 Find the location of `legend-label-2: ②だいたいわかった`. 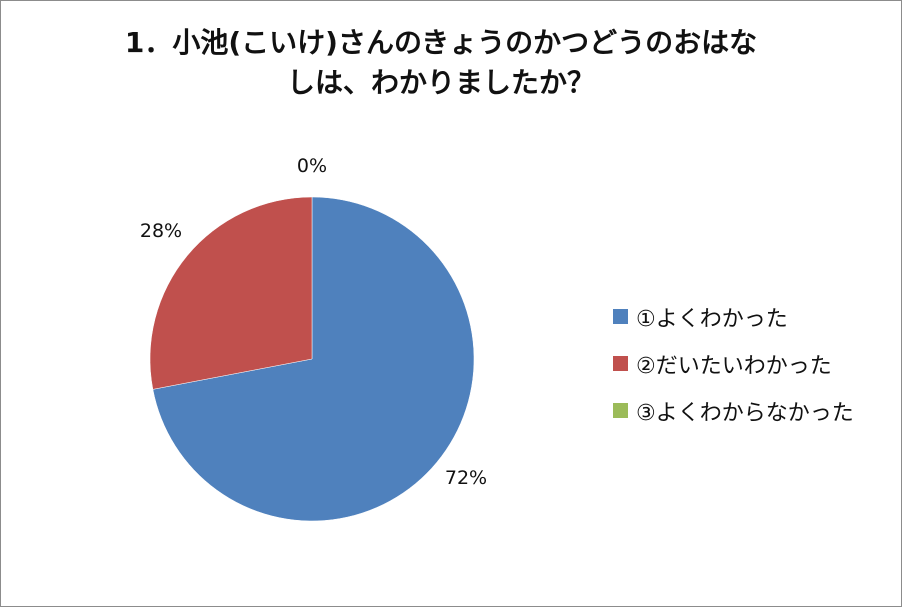

legend-label-2: ②だいたいわかった is located at coordinates (734, 366).